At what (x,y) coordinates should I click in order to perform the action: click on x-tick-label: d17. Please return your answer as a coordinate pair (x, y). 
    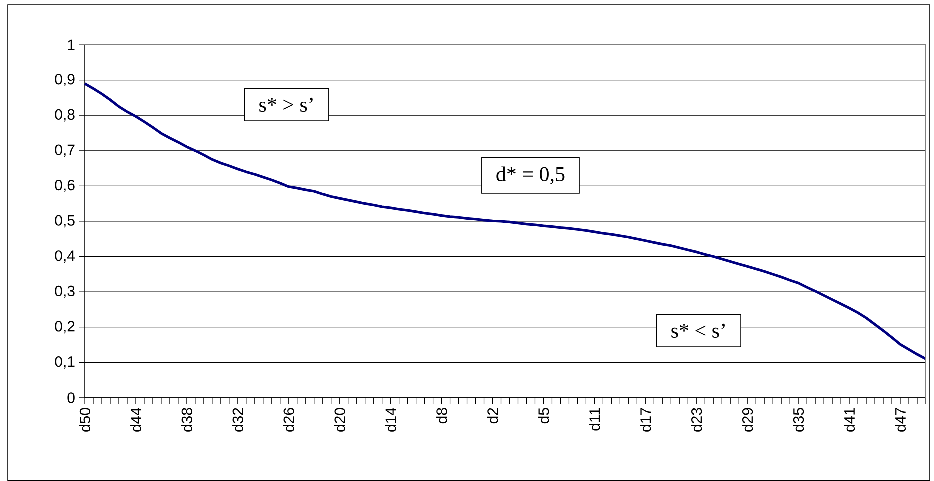
    Looking at the image, I should click on (646, 420).